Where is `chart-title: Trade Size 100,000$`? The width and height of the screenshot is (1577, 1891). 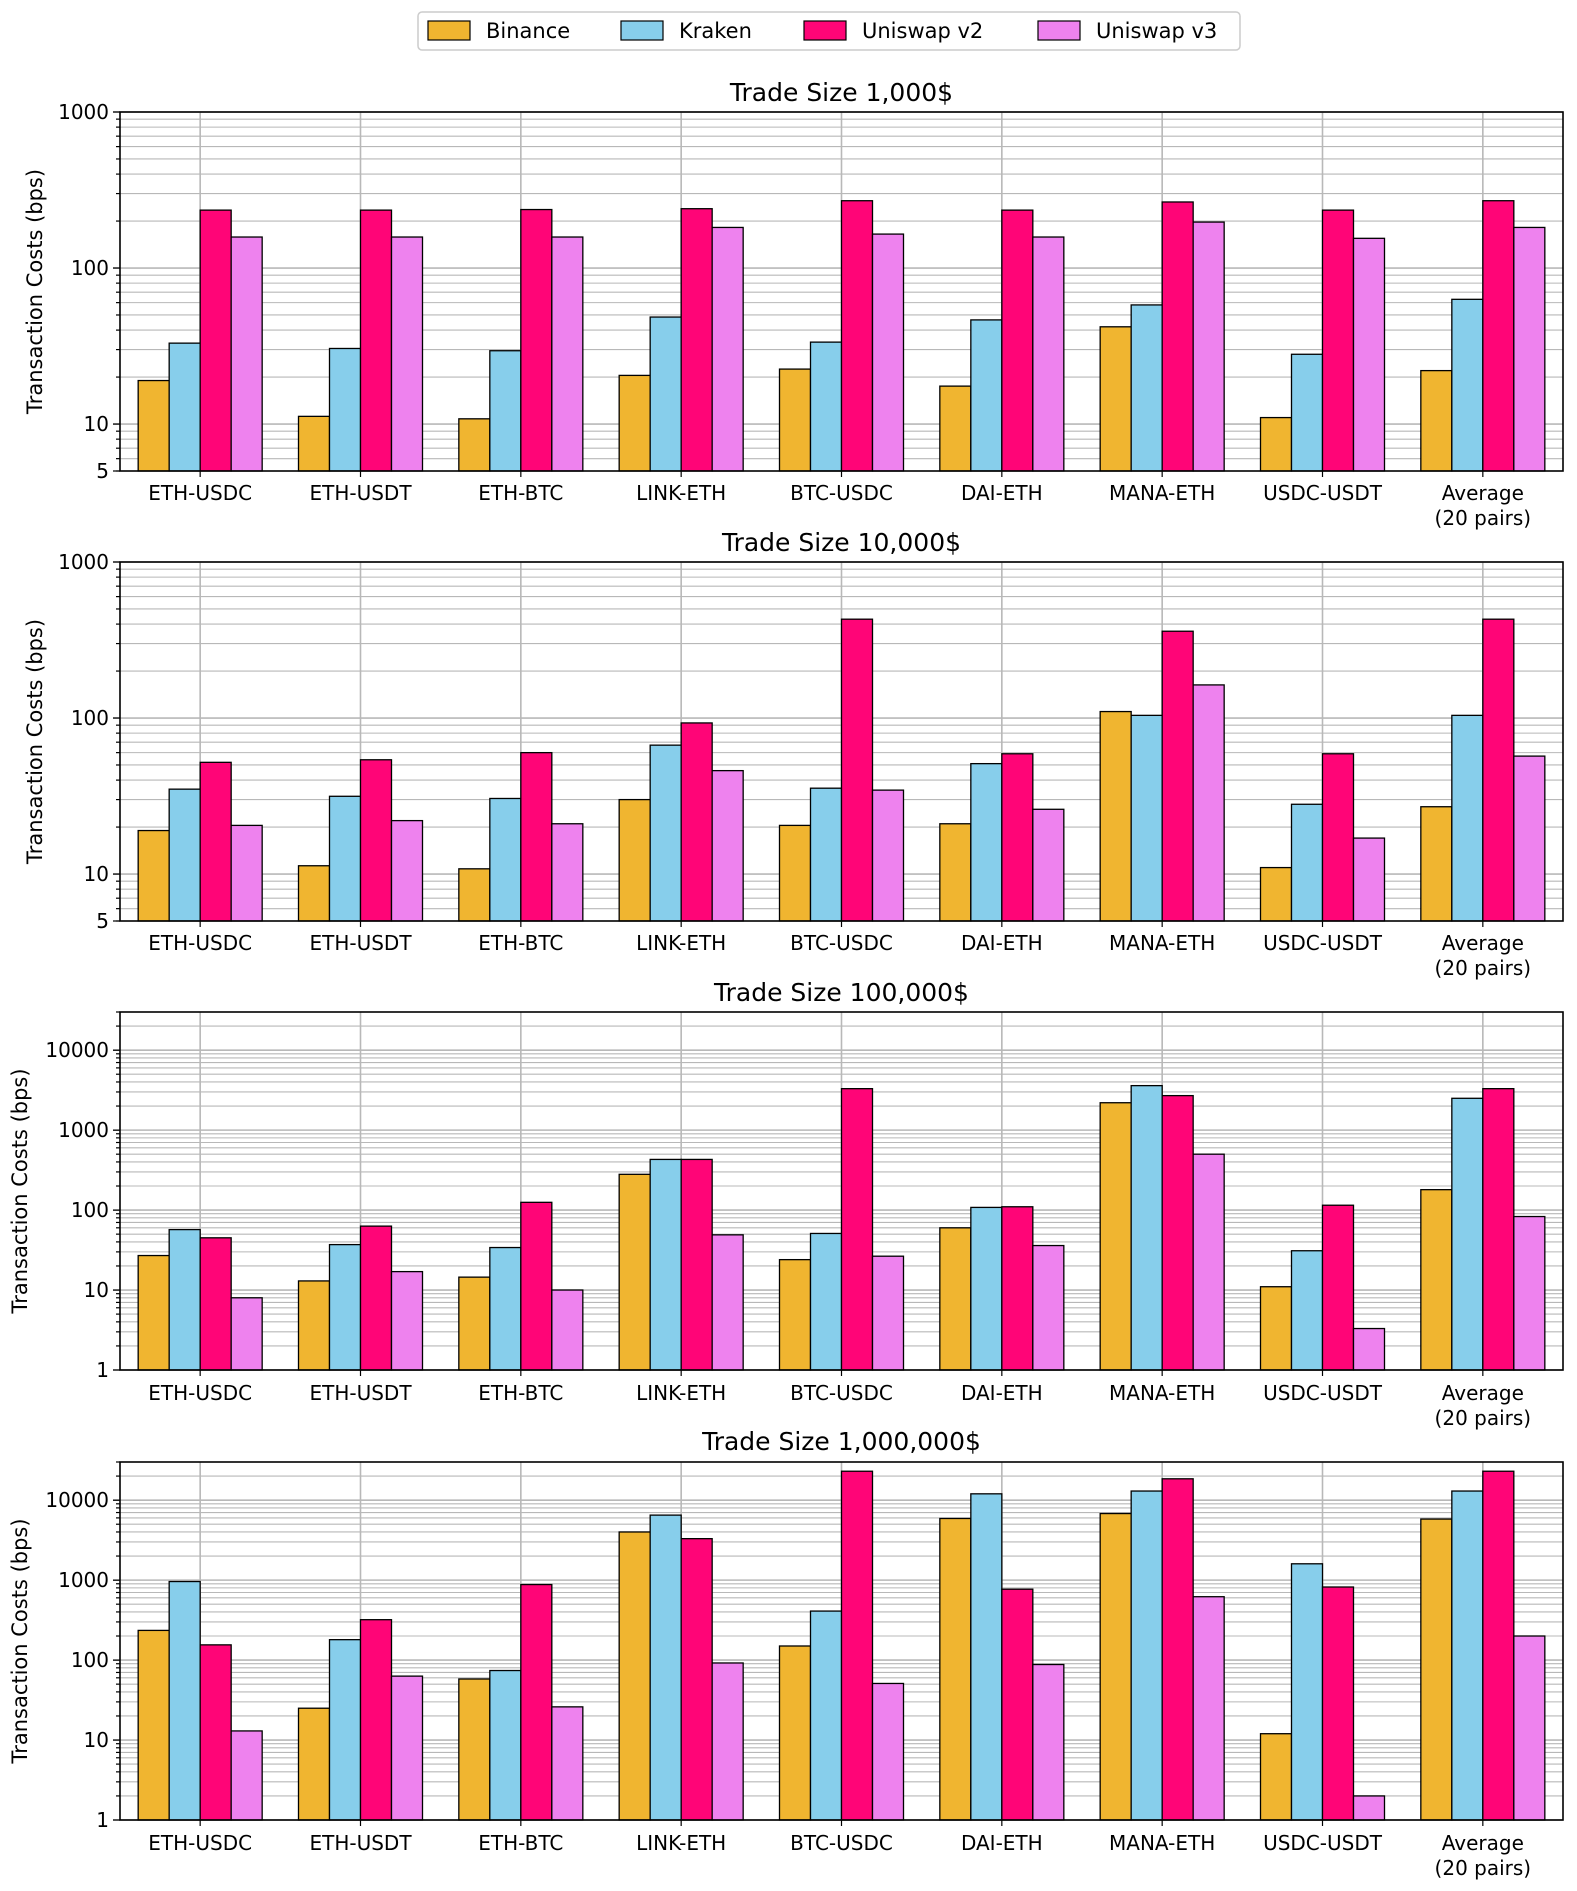
chart-title: Trade Size 100,000$ is located at coordinates (841, 992).